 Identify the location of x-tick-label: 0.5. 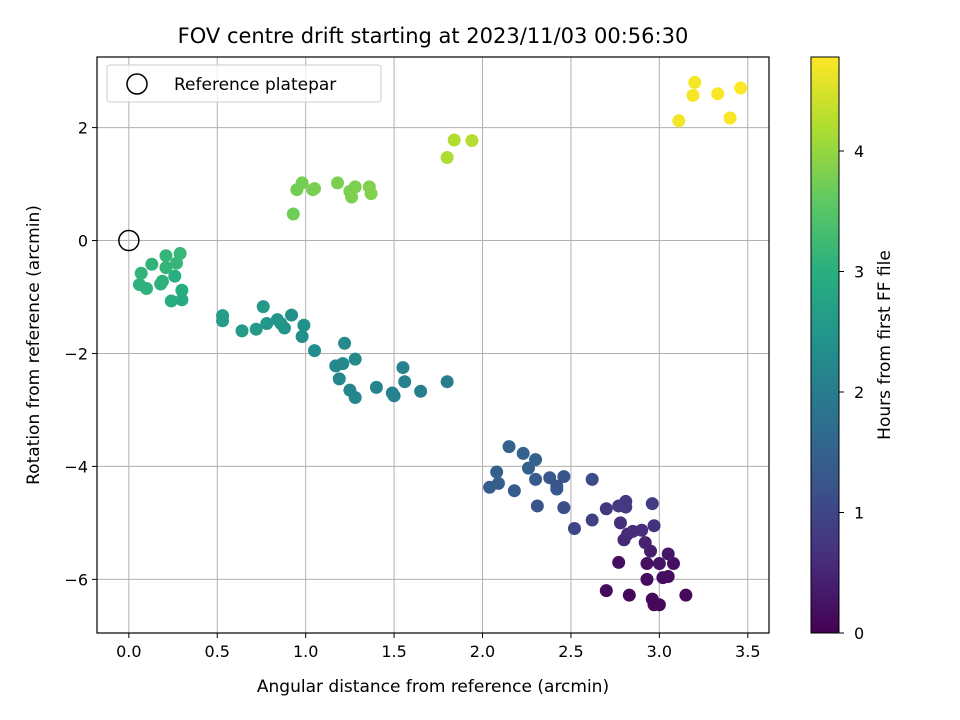
(217, 651).